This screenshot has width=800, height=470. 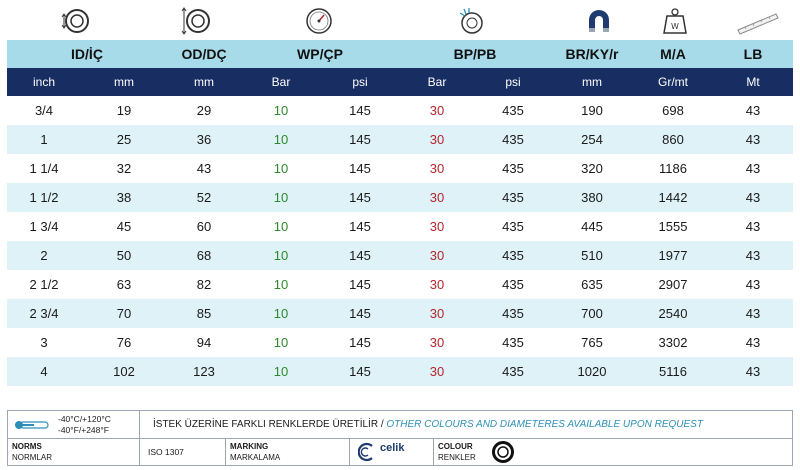 What do you see at coordinates (592, 284) in the screenshot?
I see `table-cell: 635` at bounding box center [592, 284].